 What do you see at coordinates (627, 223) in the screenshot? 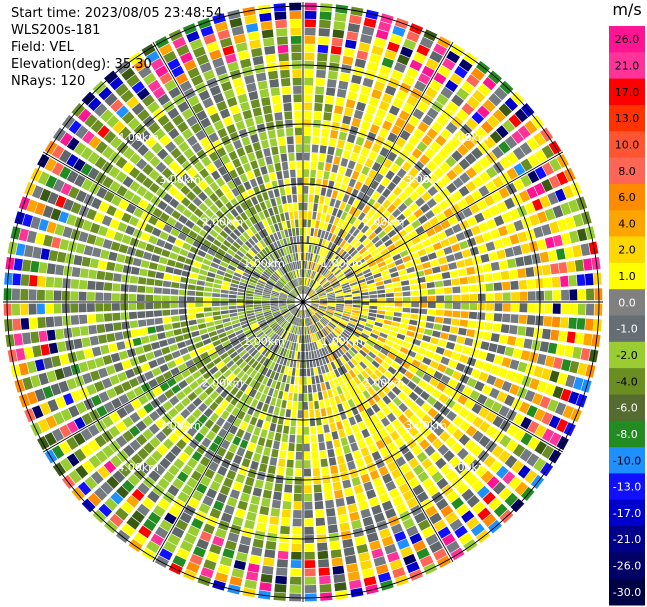
I see `colorbar-tick: 4.0` at bounding box center [627, 223].